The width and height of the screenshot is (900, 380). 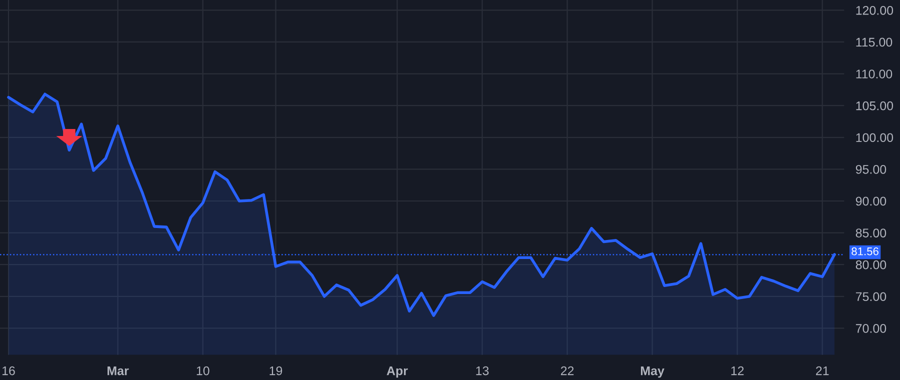 I want to click on y-tick-label: 110.00, so click(x=874, y=74).